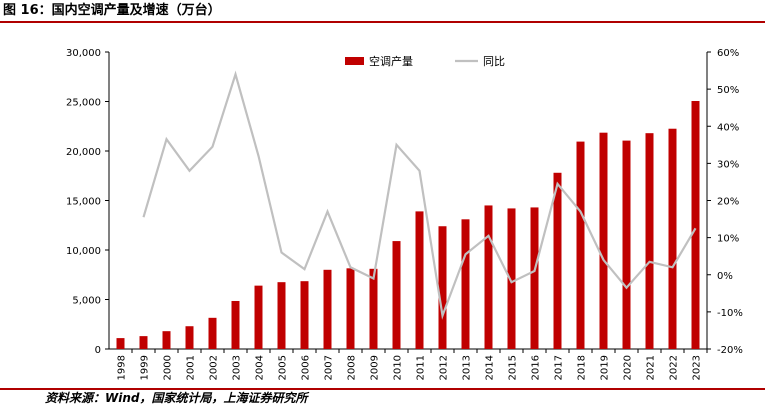  Describe the element at coordinates (382, 389) in the screenshot. I see `footer-divider` at that location.